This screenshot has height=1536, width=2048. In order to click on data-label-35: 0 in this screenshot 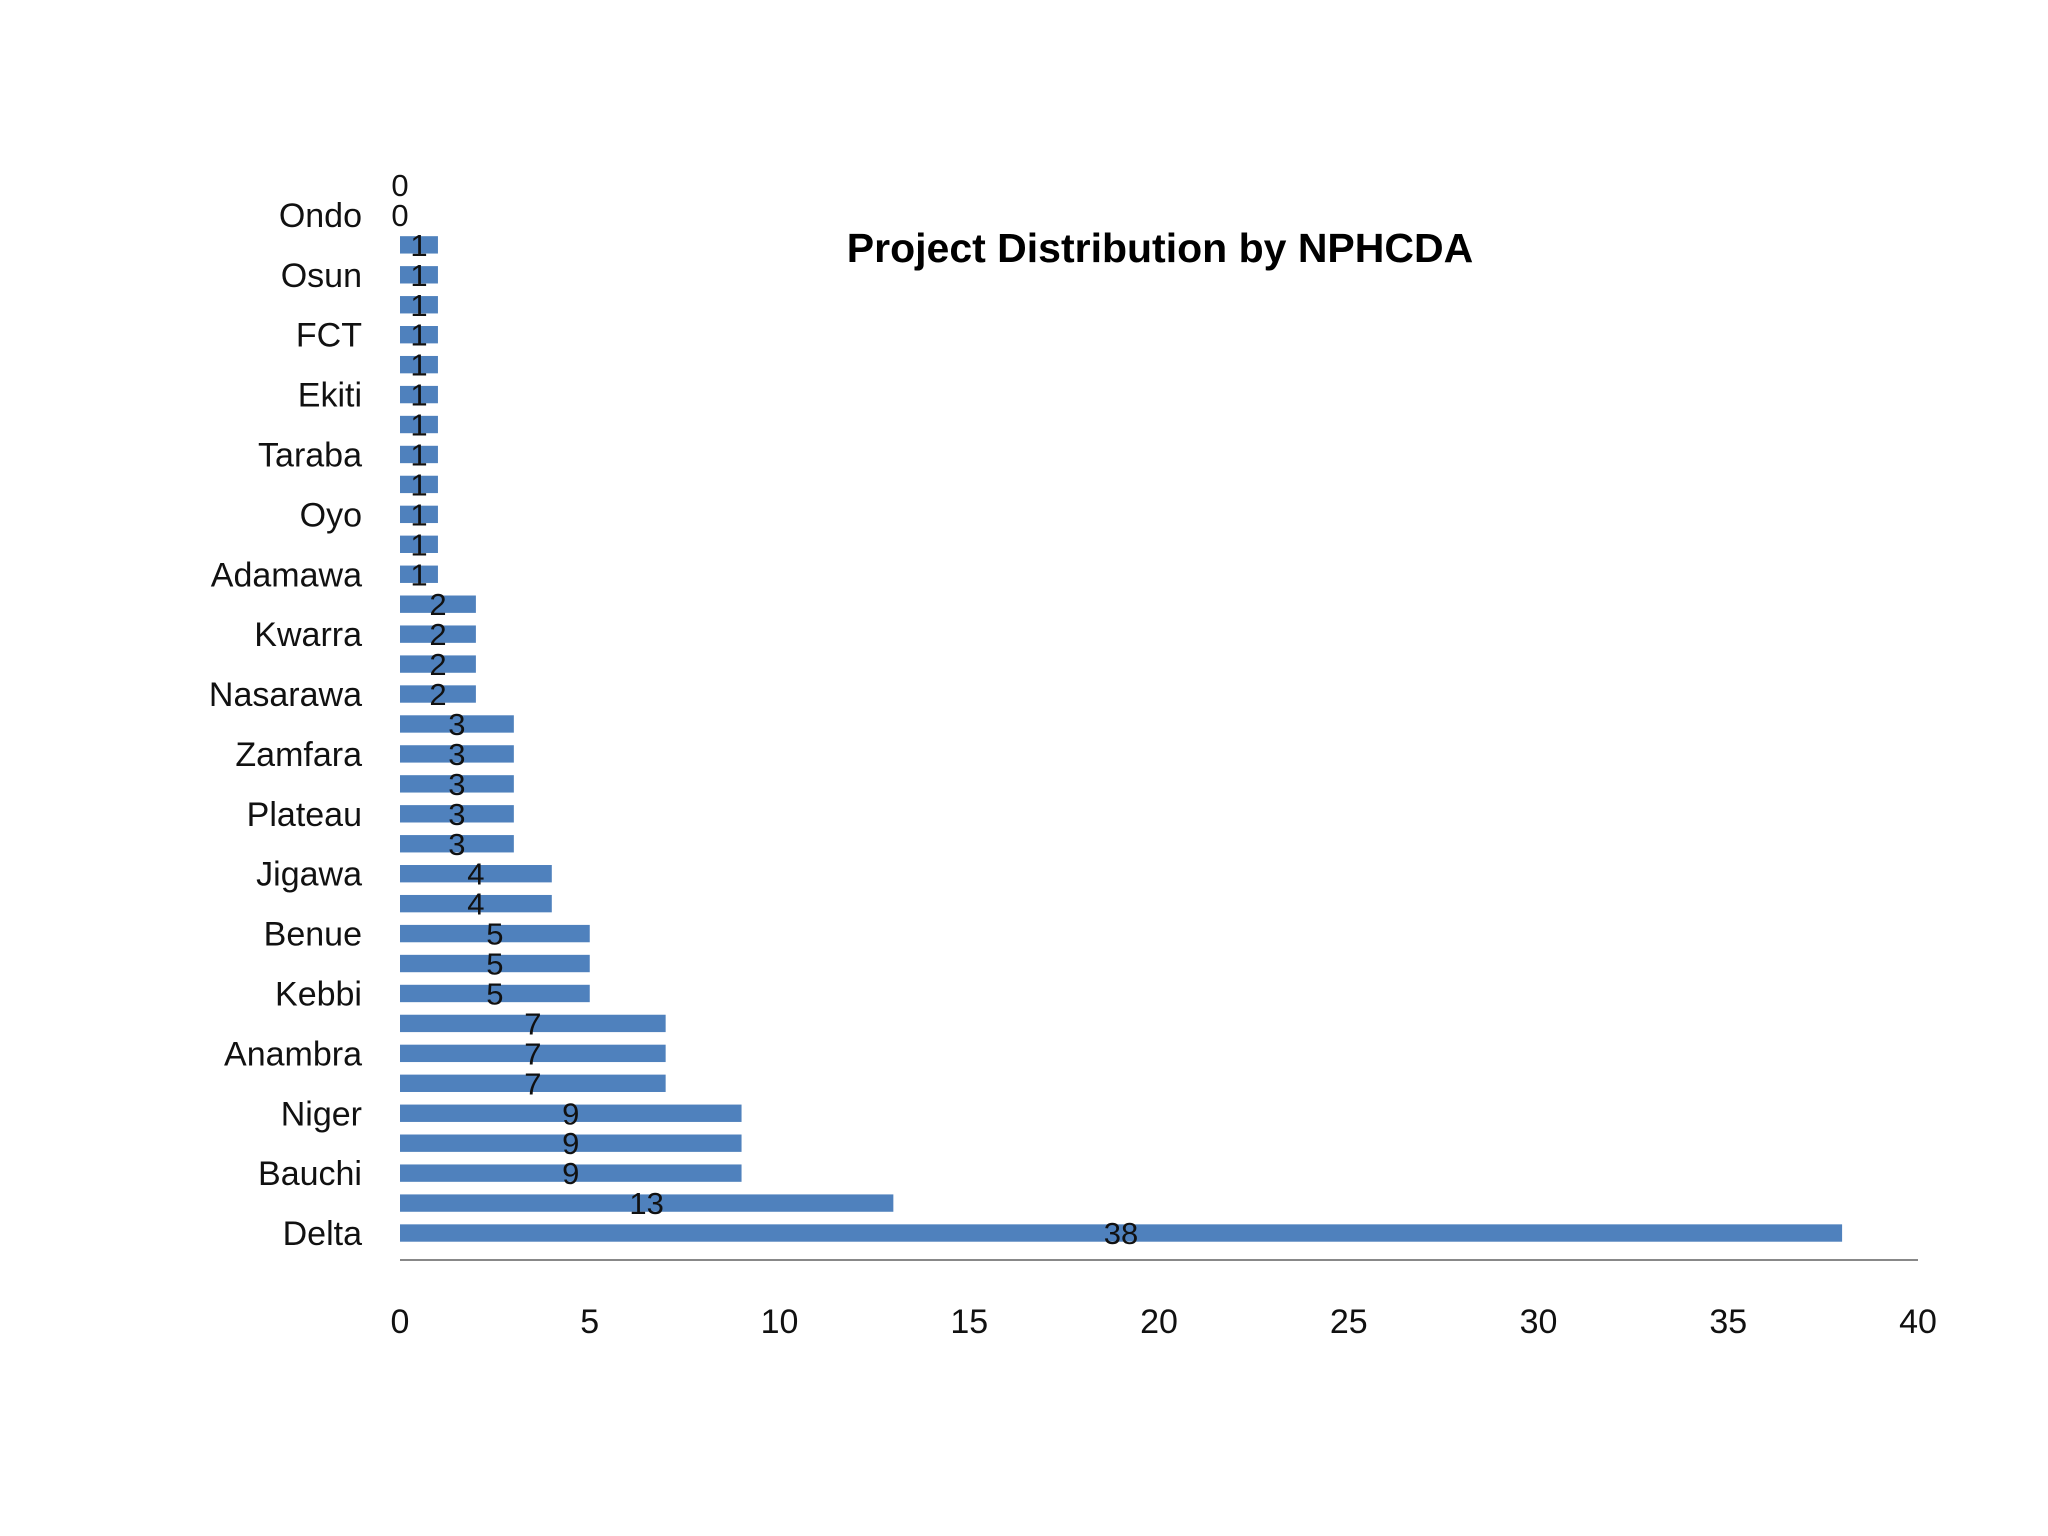, I will do `click(399, 185)`.